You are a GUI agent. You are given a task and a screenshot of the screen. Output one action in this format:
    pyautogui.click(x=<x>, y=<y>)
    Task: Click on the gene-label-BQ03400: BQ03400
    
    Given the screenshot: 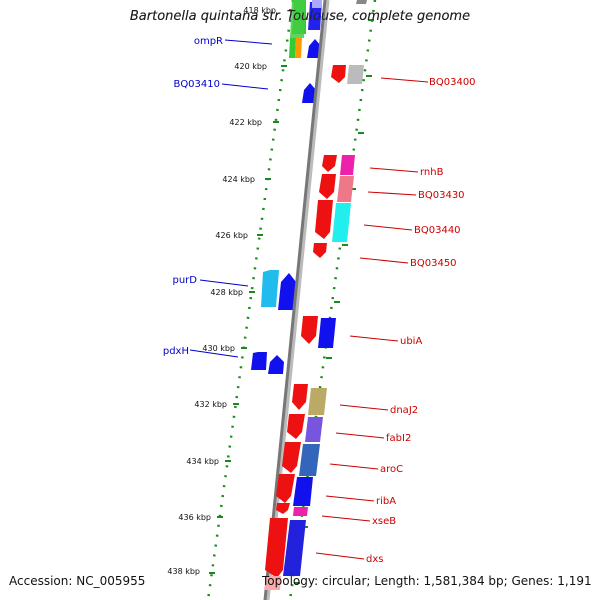 What is the action you would take?
    pyautogui.click(x=452, y=82)
    